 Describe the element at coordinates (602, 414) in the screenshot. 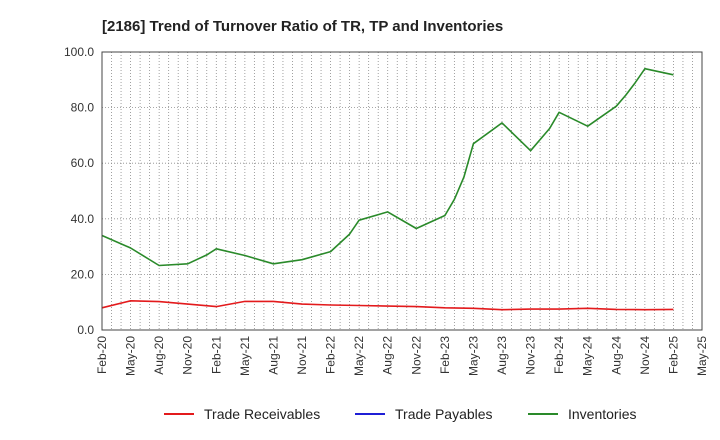

I see `legend-label: Inventories` at that location.